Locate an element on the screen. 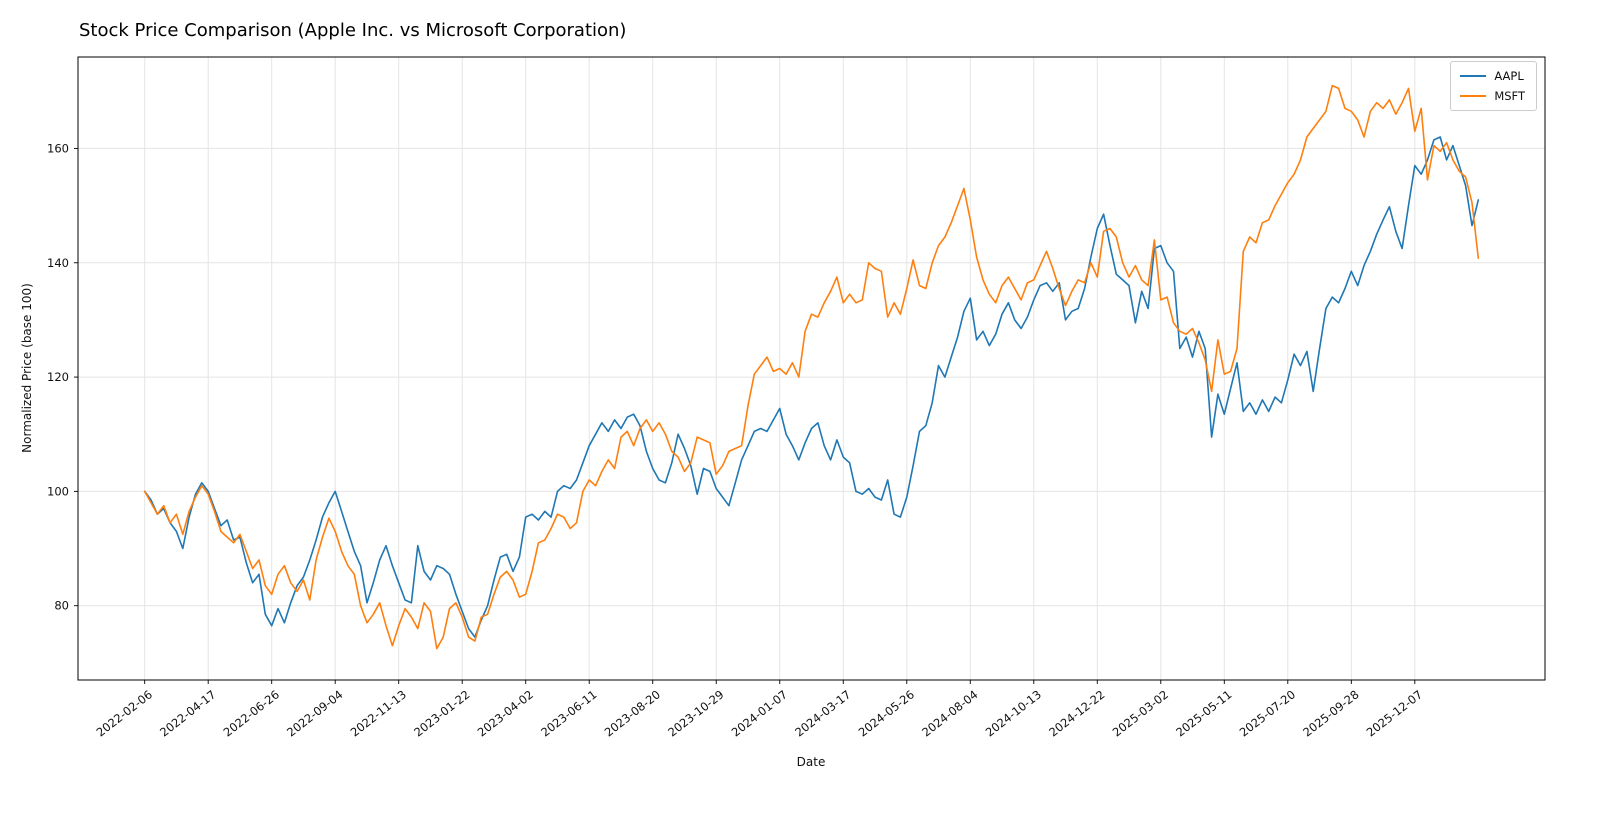 This screenshot has height=819, width=1620. svg-text: 2024-05-26 is located at coordinates (886, 713).